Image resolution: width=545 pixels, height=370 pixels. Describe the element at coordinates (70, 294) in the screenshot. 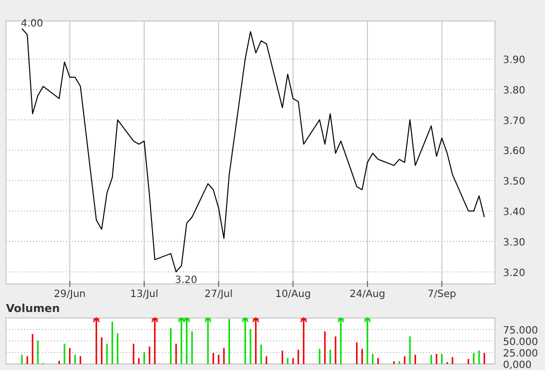

I see `x-tick-label: 29/Jun` at that location.